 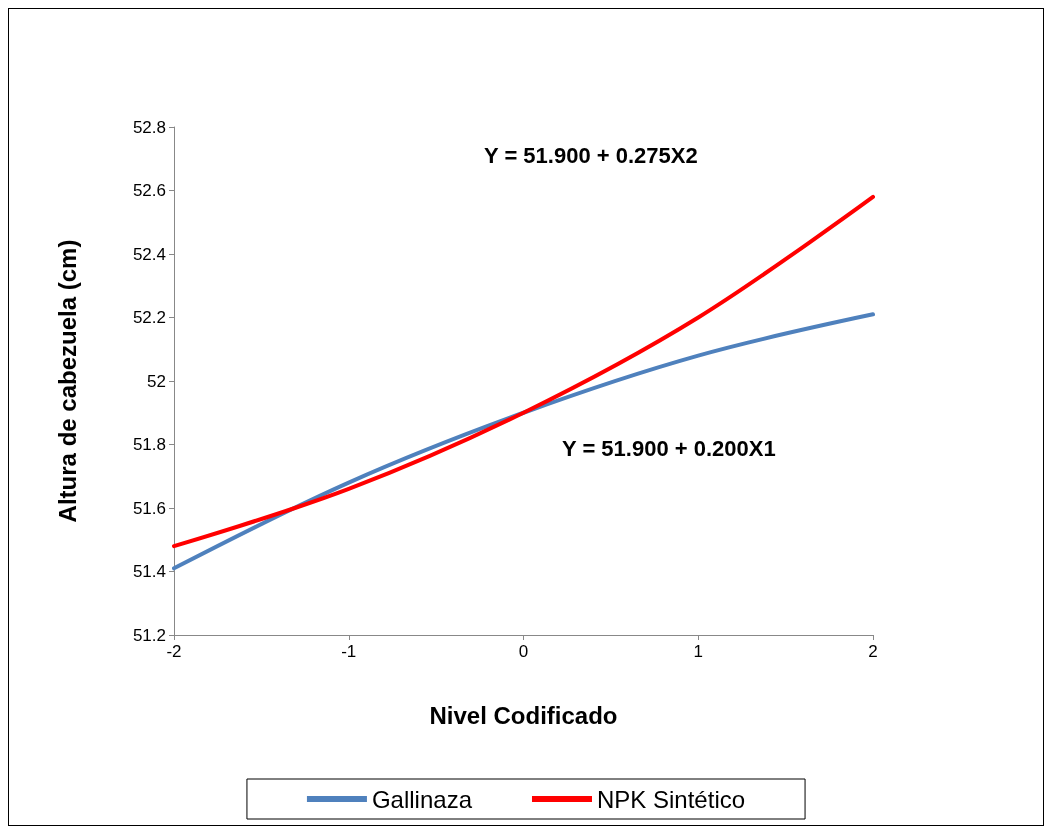 What do you see at coordinates (671, 799) in the screenshot?
I see `legend-label: NPK Sintético` at bounding box center [671, 799].